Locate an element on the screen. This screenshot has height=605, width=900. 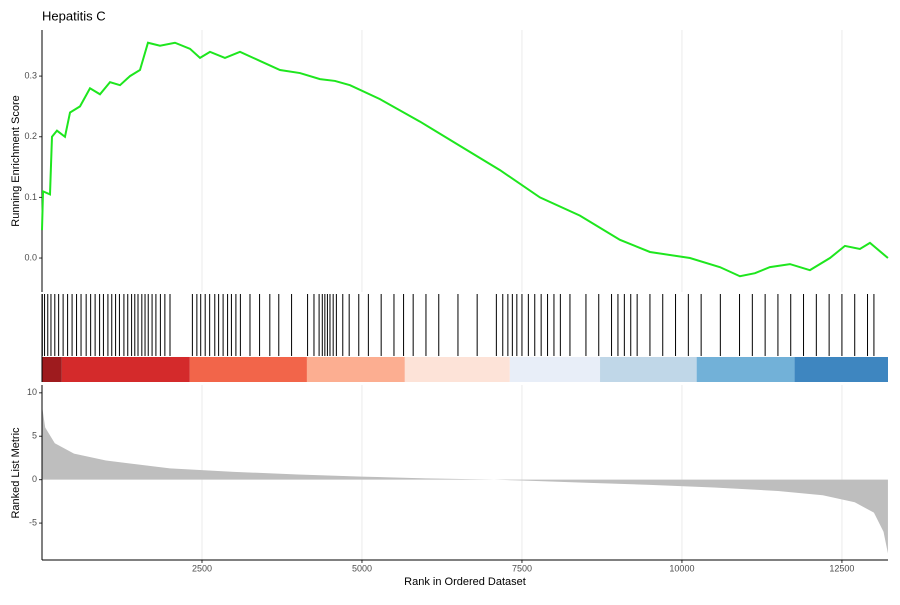
x-axis-title: Rank in Ordered Dataset is located at coordinates (465, 582).